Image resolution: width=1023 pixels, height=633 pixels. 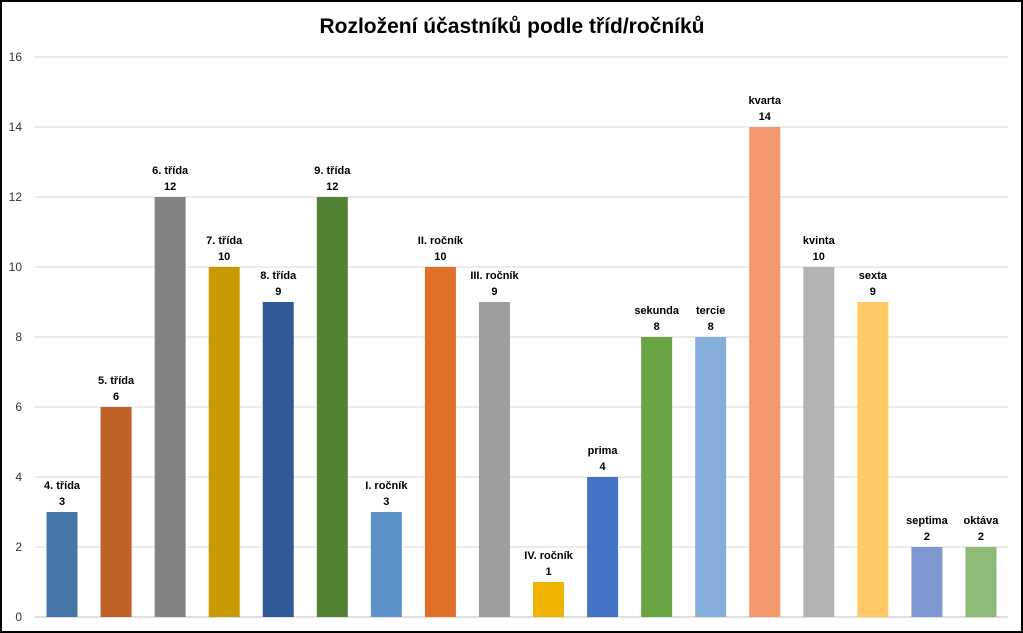 I want to click on y-tick-label: 14, so click(x=16, y=127).